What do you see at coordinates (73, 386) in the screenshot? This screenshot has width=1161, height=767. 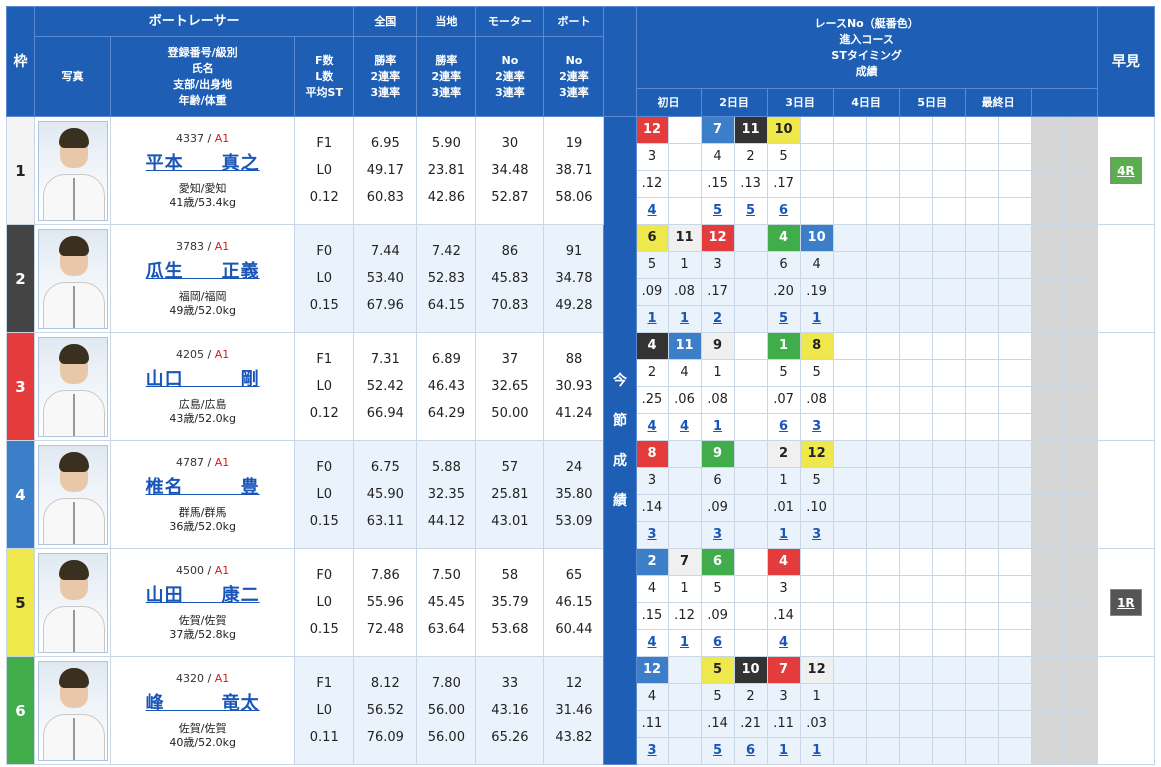 I see `racer-photo` at bounding box center [73, 386].